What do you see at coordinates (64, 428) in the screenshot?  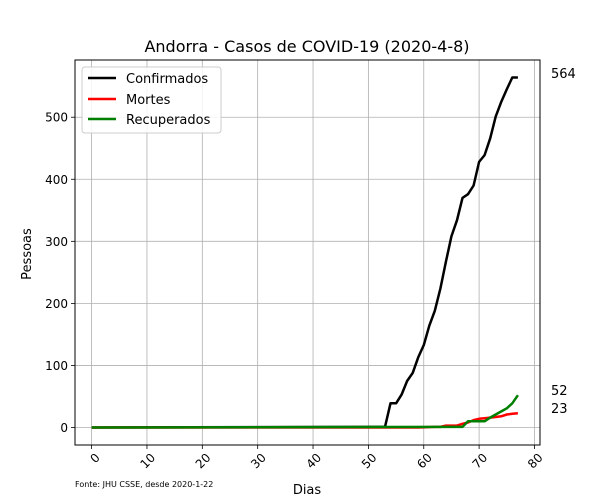 I see `y-tick-label: 0` at bounding box center [64, 428].